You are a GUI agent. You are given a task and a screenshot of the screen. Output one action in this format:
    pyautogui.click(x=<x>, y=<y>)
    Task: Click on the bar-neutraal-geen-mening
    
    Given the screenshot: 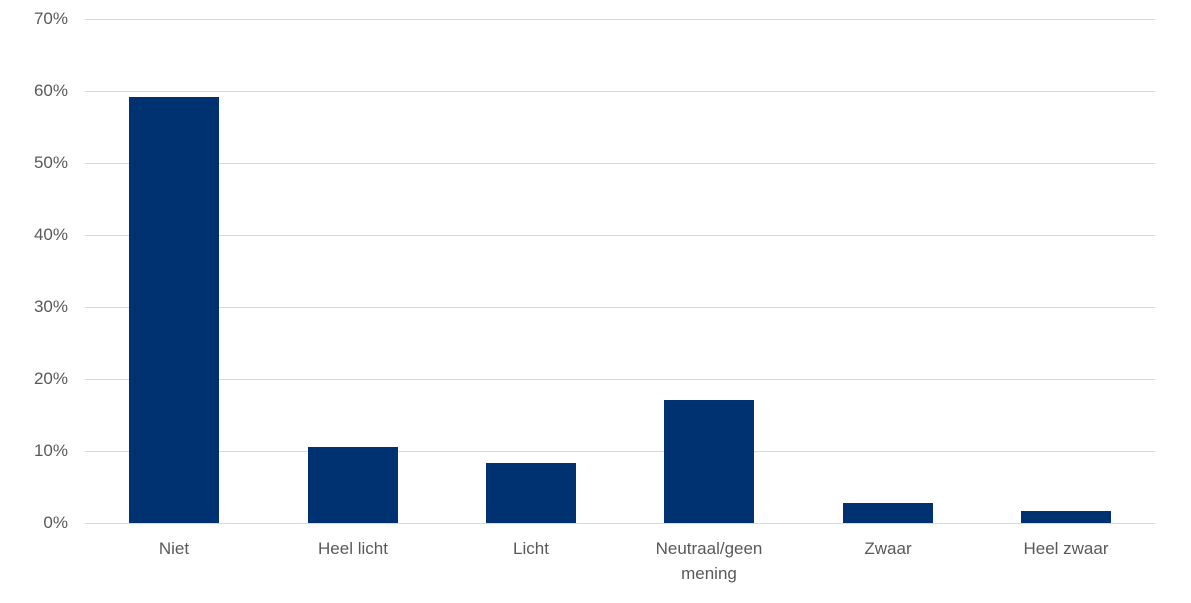 What is the action you would take?
    pyautogui.click(x=709, y=461)
    